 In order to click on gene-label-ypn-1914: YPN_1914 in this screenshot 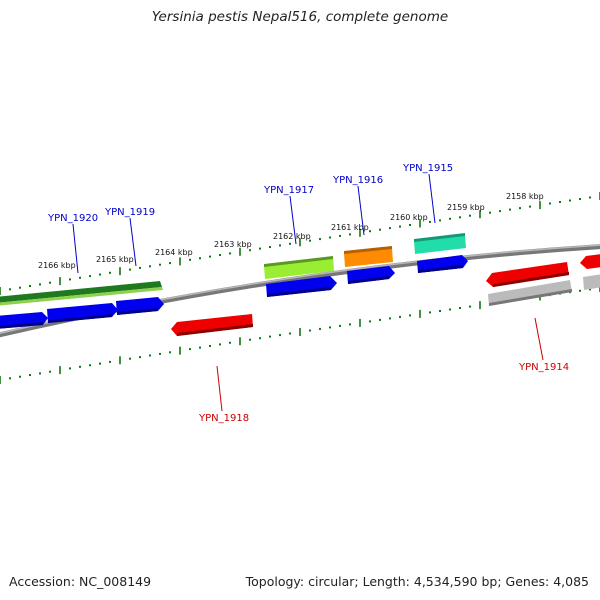, I will do `click(543, 367)`.